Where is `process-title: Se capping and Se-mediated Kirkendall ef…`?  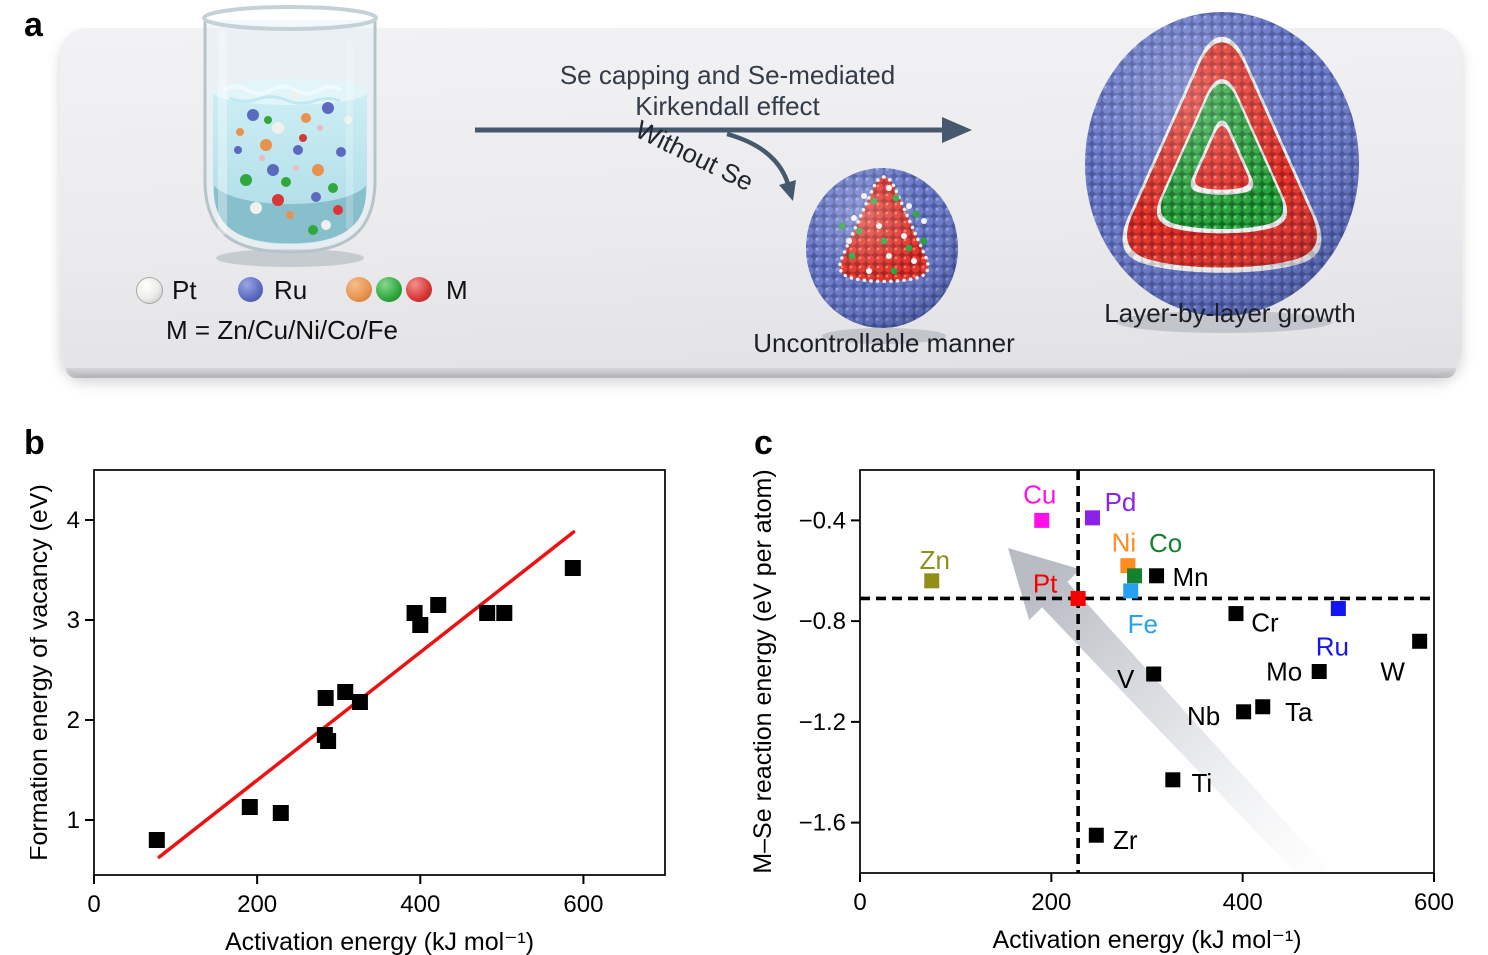 process-title: Se capping and Se-mediated Kirkendall ef… is located at coordinates (727, 91).